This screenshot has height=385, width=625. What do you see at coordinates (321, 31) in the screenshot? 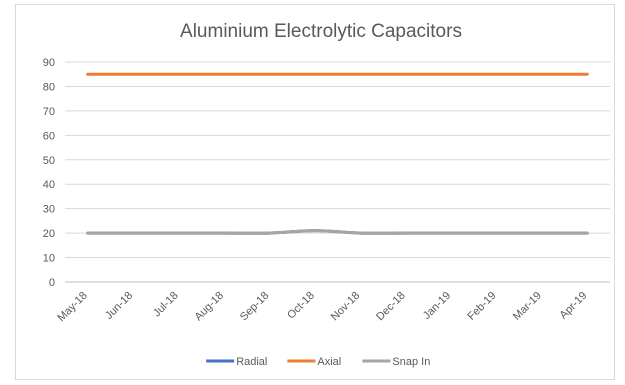
I see `chart-title: Aluminium Electrolytic Capacitors` at bounding box center [321, 31].